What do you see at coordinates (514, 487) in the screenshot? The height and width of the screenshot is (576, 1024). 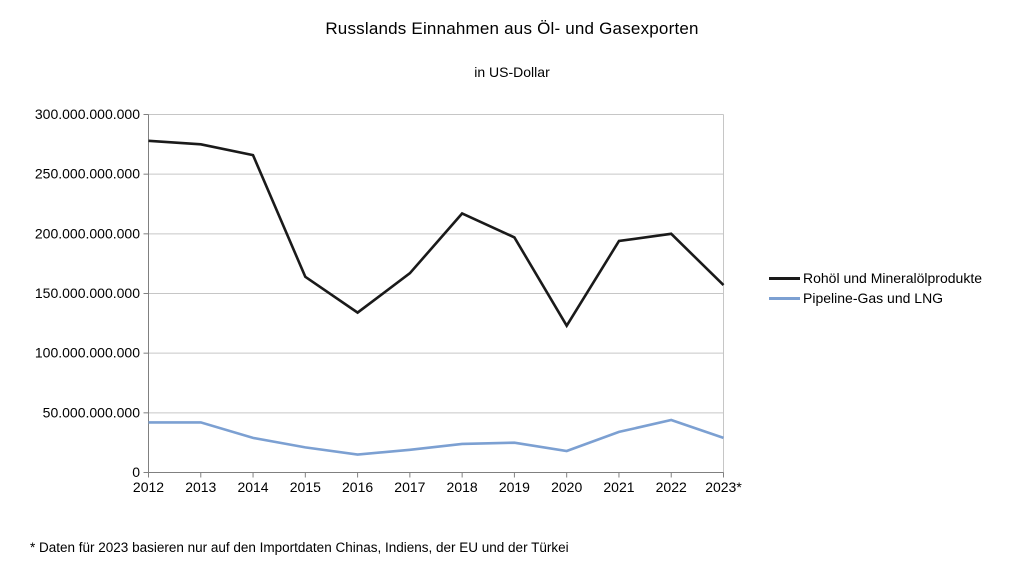 I see `x-axis-tick-label: 2019` at bounding box center [514, 487].